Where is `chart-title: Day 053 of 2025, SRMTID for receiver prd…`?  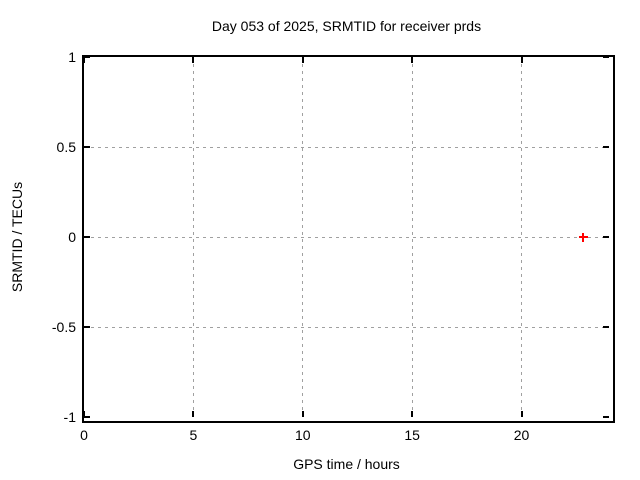 chart-title: Day 053 of 2025, SRMTID for receiver prd… is located at coordinates (346, 26).